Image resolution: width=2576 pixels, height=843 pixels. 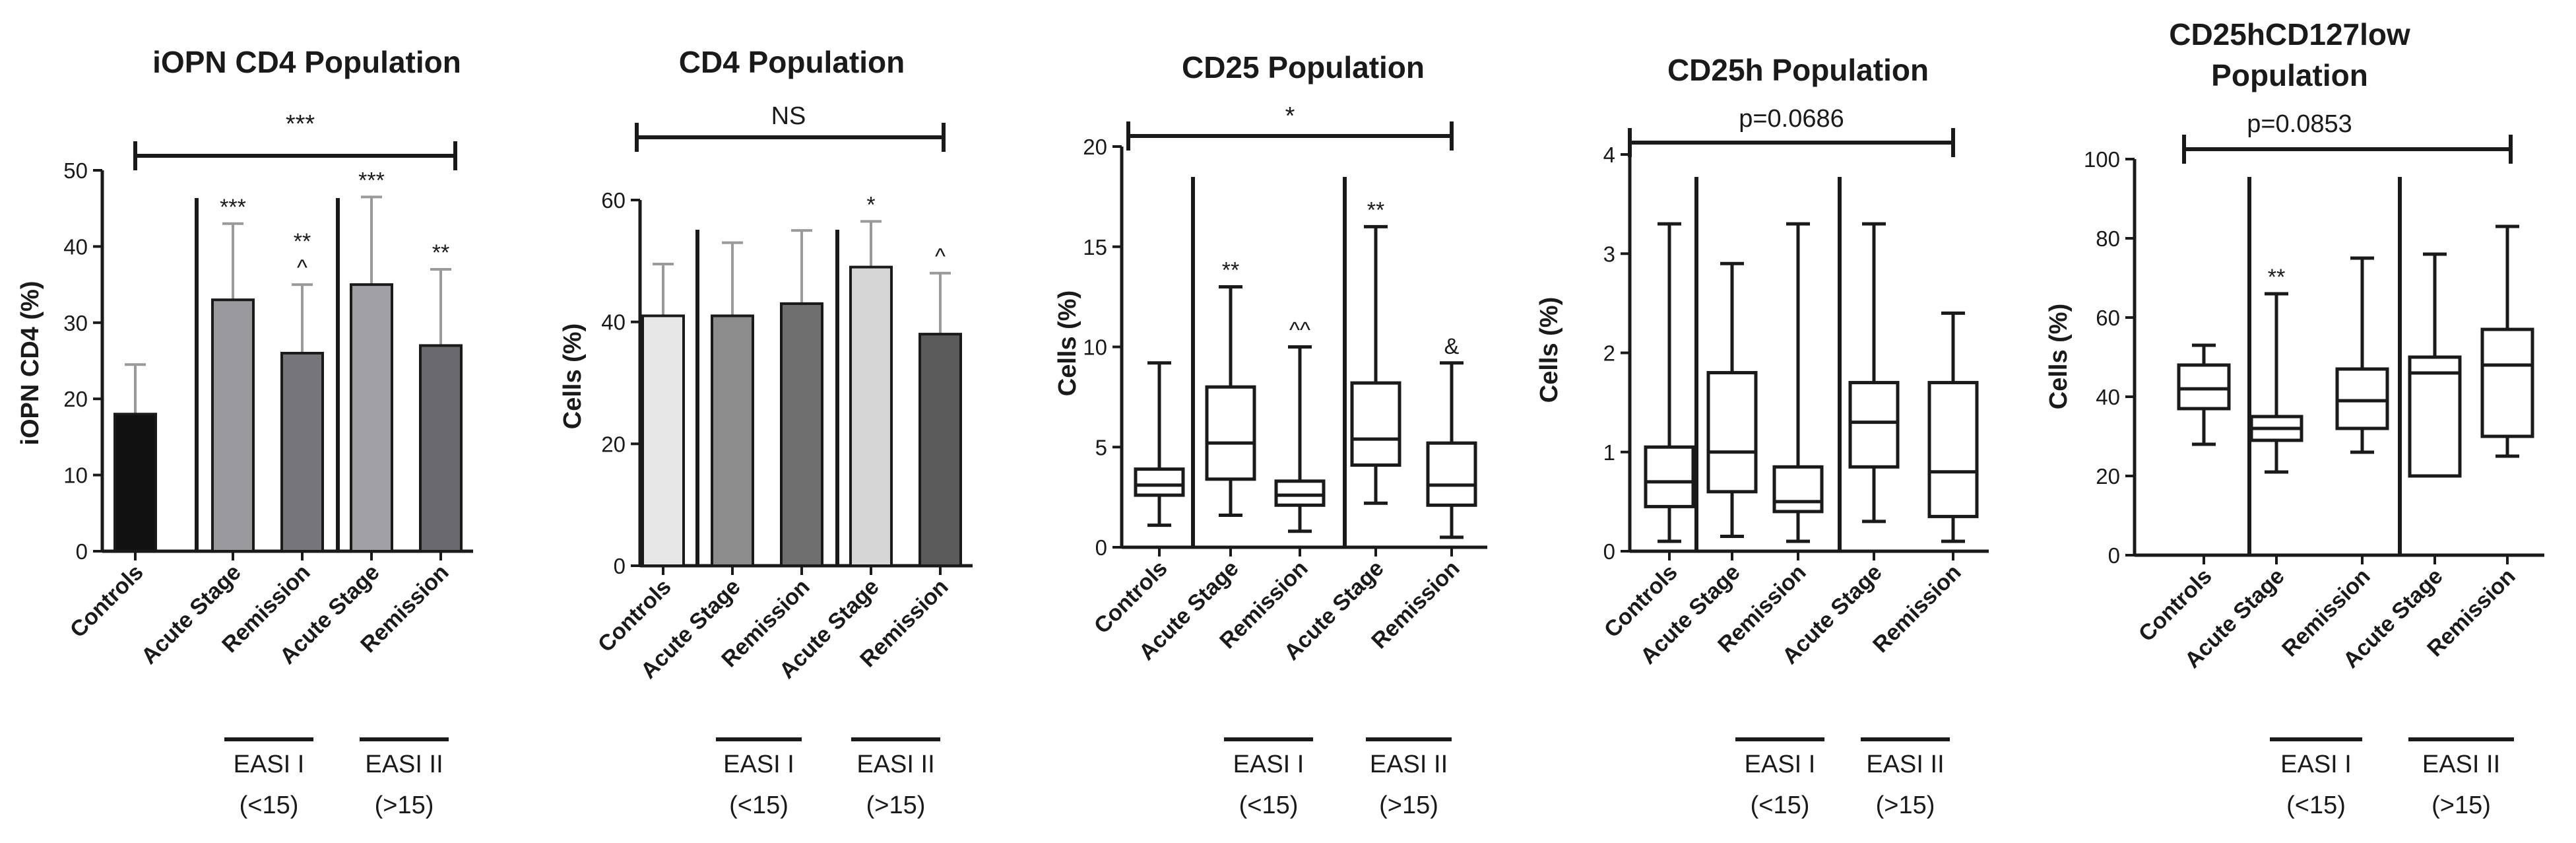 I want to click on panel-title-cd25h-cd127low-line2: Population, so click(x=2289, y=75).